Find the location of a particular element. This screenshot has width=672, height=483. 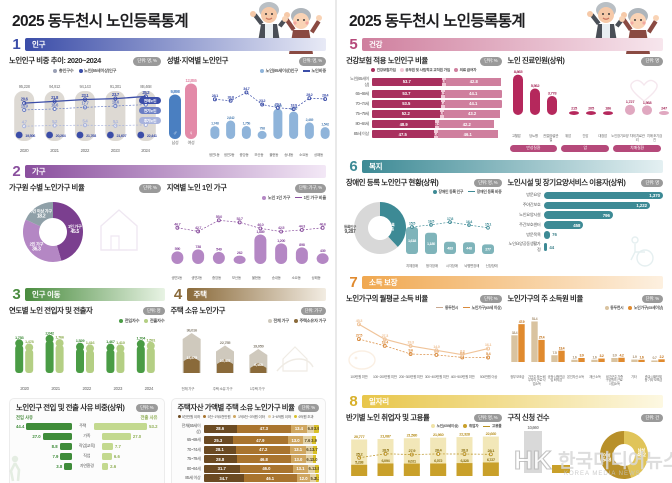

unit-badge-c1a: 단위: 명, % is located at coordinates (147, 61).